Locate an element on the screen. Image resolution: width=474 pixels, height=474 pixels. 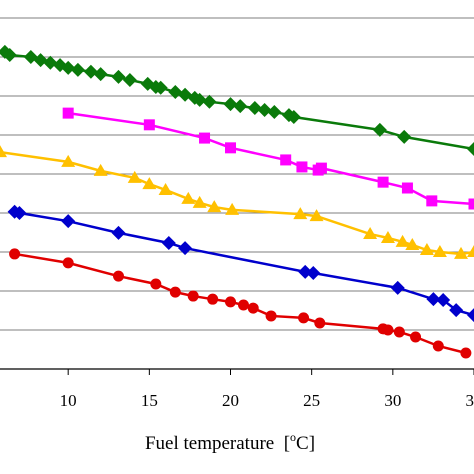
x-tick-label: 20 is located at coordinates (230, 400).